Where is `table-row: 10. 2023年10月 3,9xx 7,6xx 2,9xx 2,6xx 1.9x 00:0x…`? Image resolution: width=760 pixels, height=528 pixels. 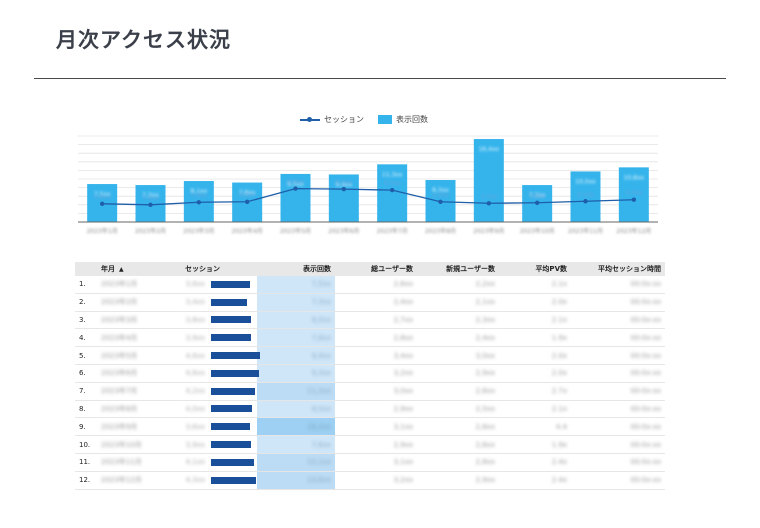 table-row: 10. 2023年10月 3,9xx 7,6xx 2,9xx 2,6xx 1.9x 00:0x… is located at coordinates (370, 444).